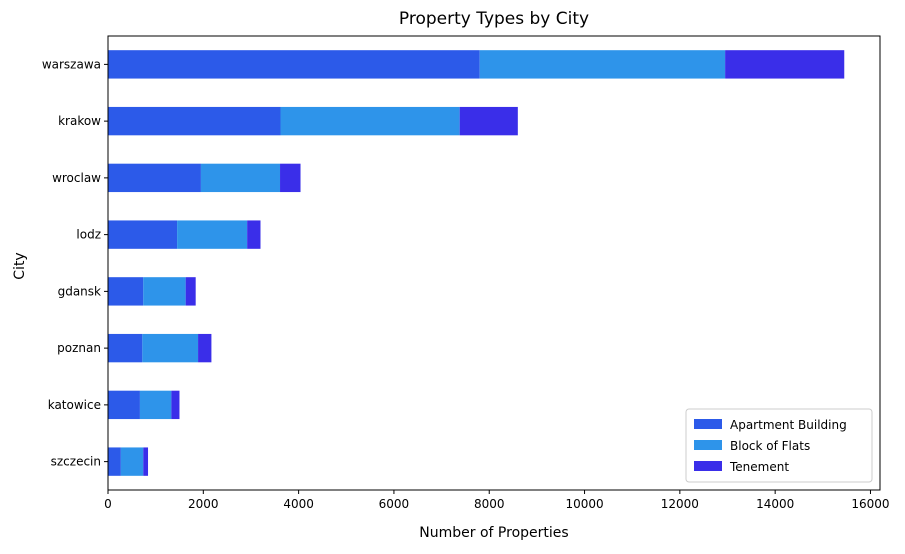 This screenshot has height=554, width=905. Describe the element at coordinates (88, 235) in the screenshot. I see `y-tick-label-lodz: lodz` at that location.